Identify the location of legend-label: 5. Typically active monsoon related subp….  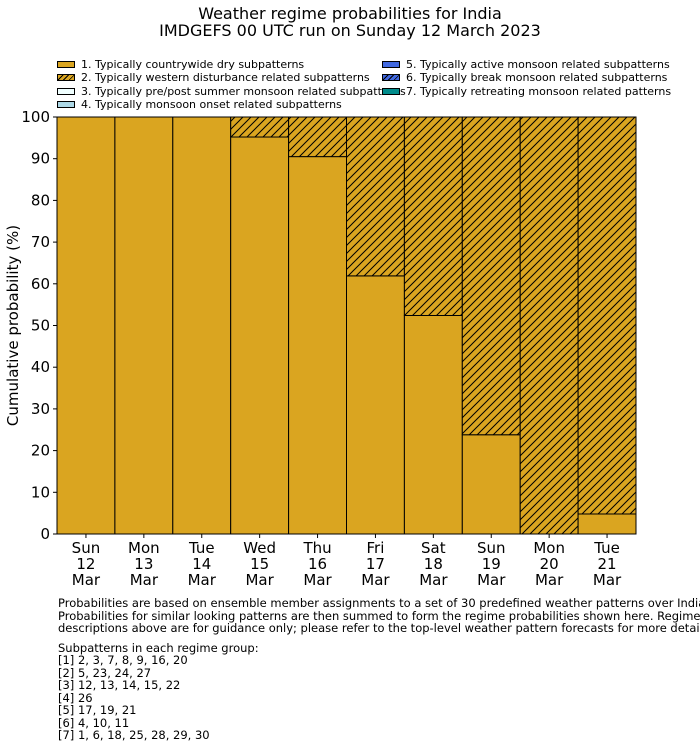
(538, 65).